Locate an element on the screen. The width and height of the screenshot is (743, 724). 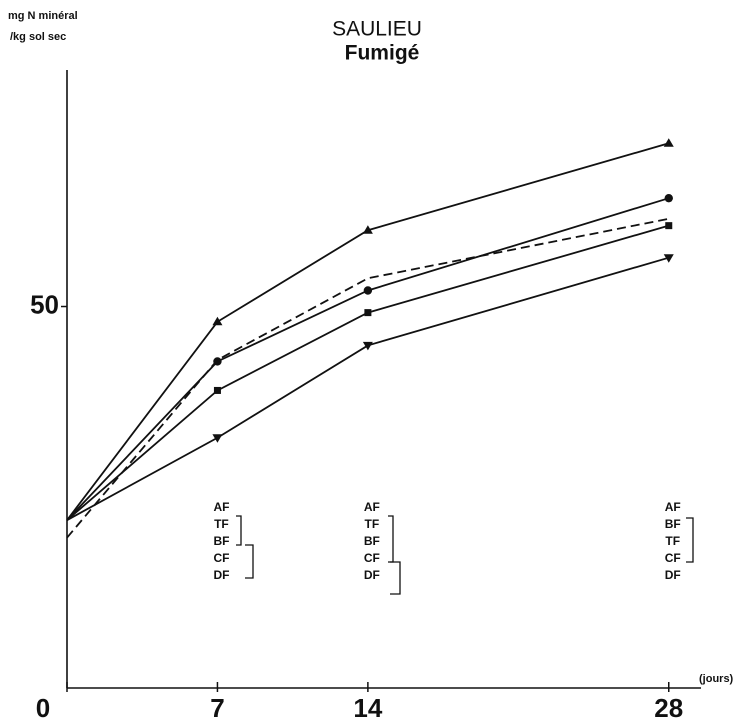
y-tick-label: 50 is located at coordinates (44, 304).